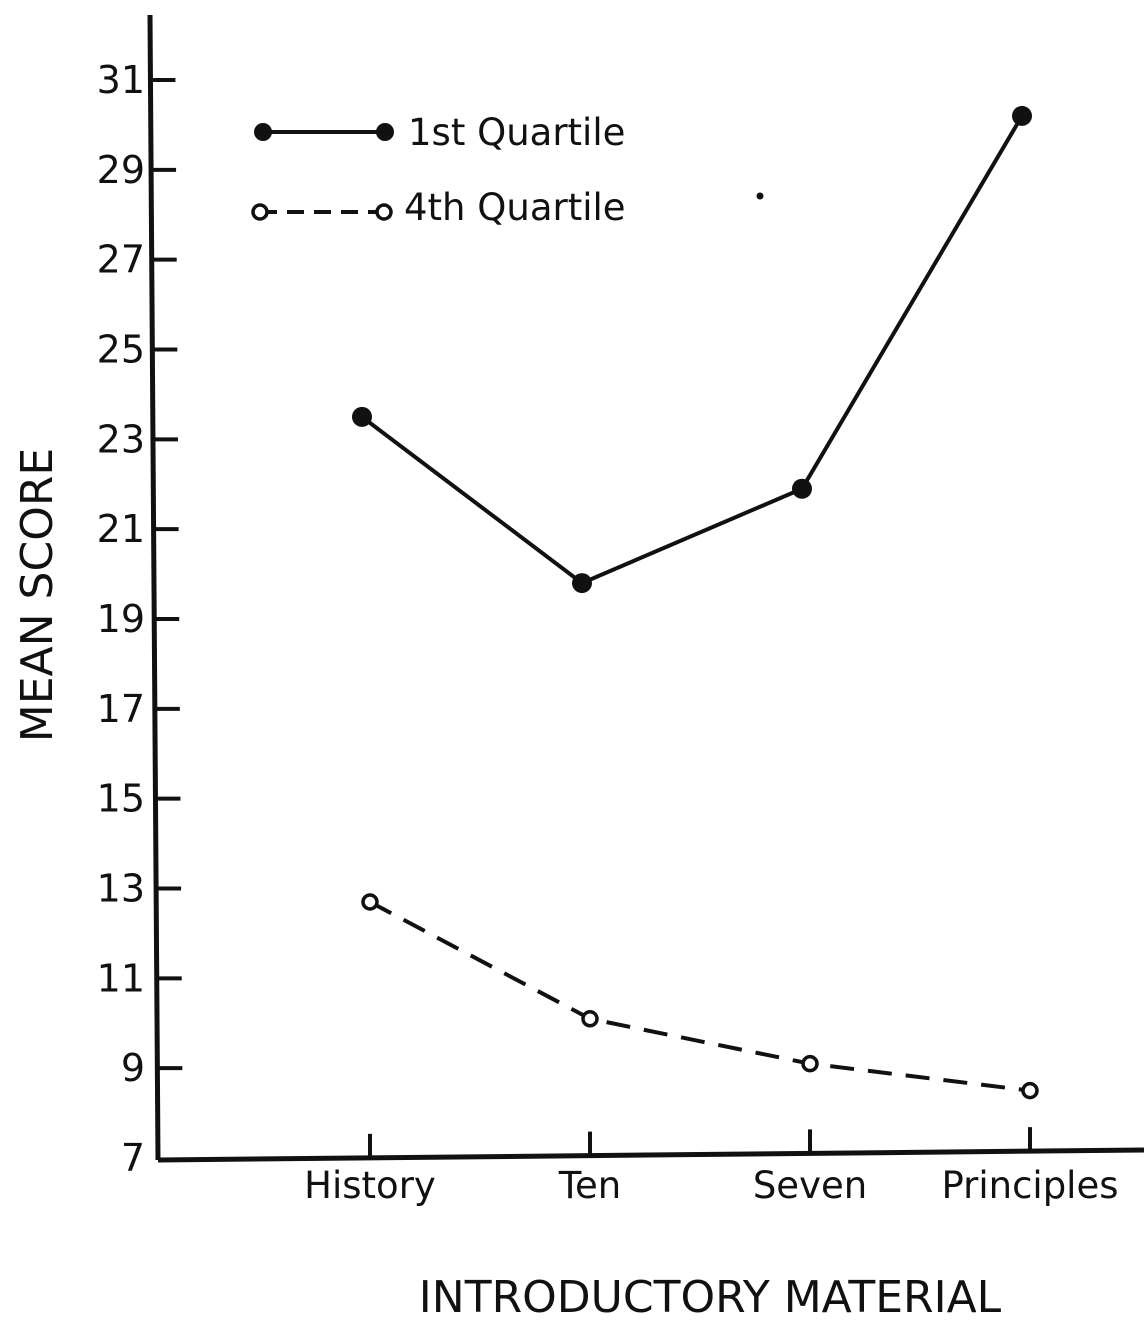 This screenshot has width=1144, height=1320. I want to click on x-axis-title: INTRODUCTORY MATERIAL, so click(710, 1296).